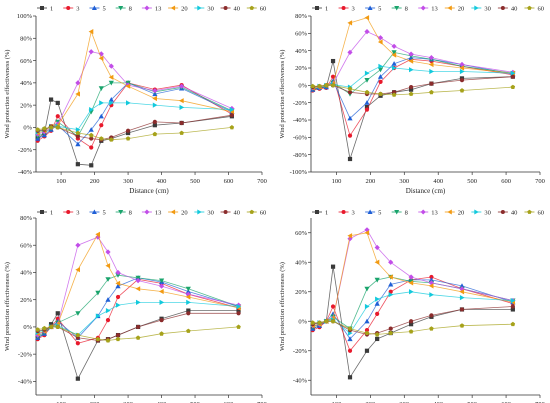 Image resolution: width=550 pixels, height=403 pixels. Describe the element at coordinates (7, 94) in the screenshot. I see `y-axis-label: Wind protection effectiveness (%)` at that location.